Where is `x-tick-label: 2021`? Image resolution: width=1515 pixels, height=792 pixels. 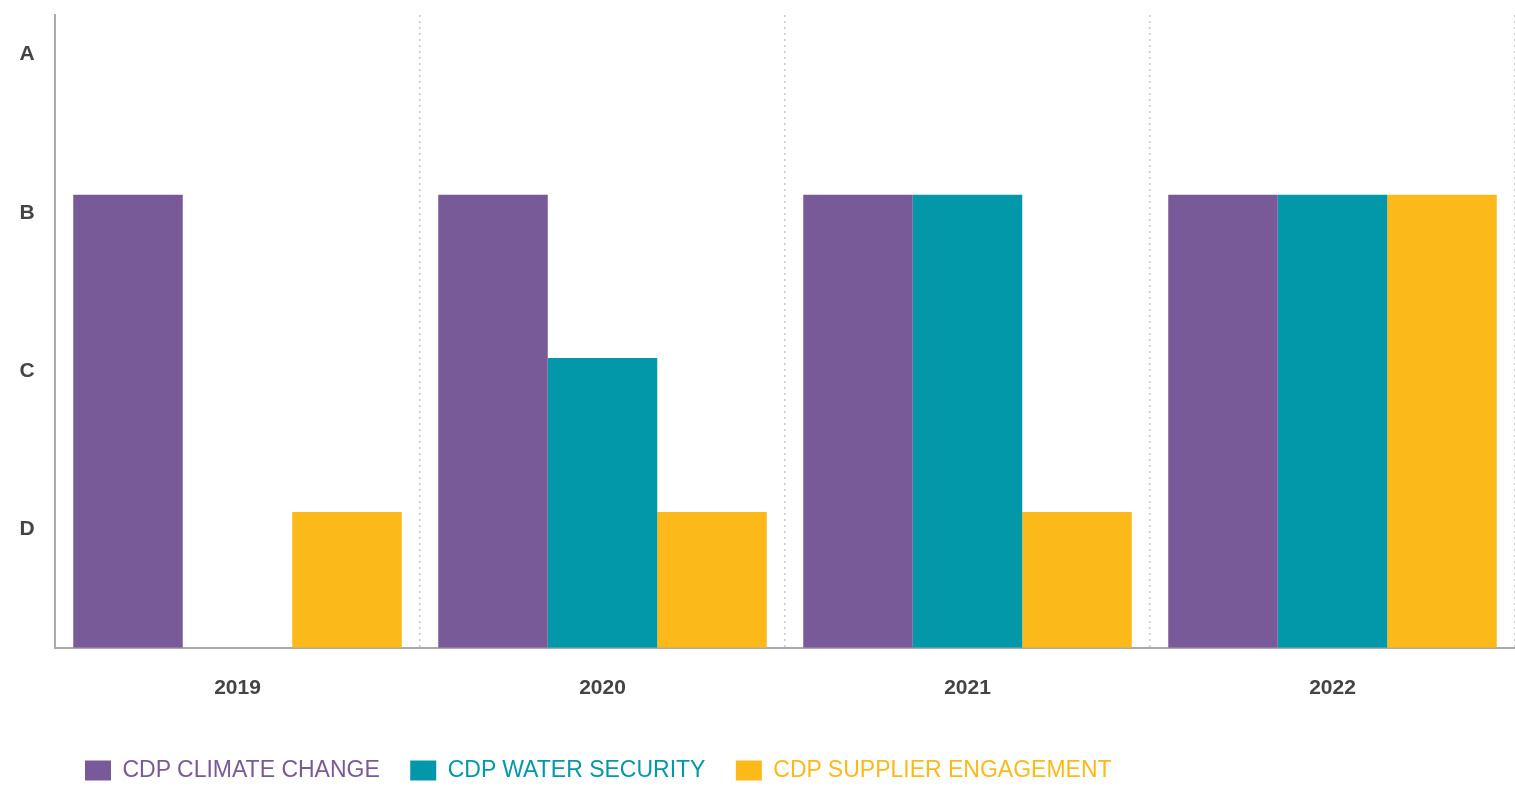 x-tick-label: 2021 is located at coordinates (968, 687).